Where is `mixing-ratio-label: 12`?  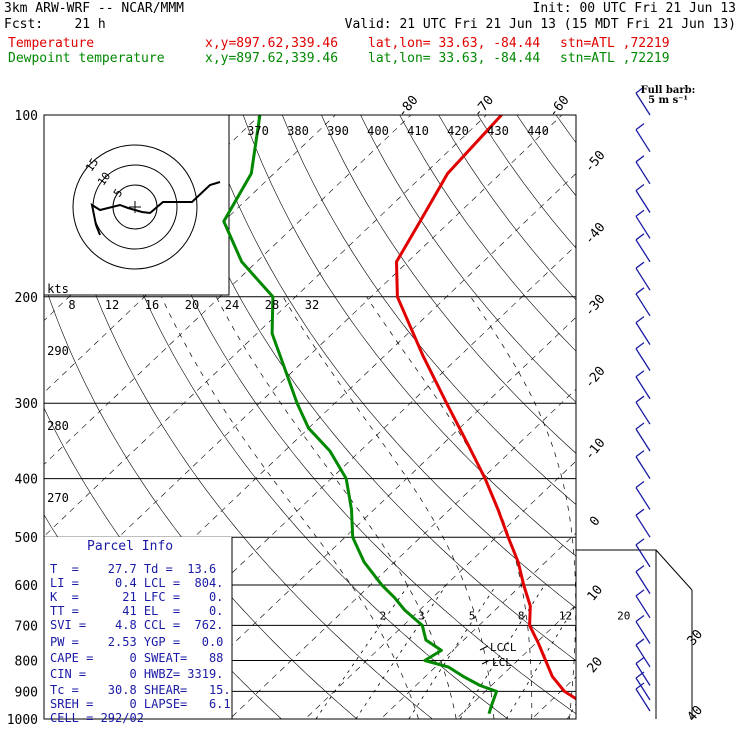 mixing-ratio-label: 12 is located at coordinates (565, 616).